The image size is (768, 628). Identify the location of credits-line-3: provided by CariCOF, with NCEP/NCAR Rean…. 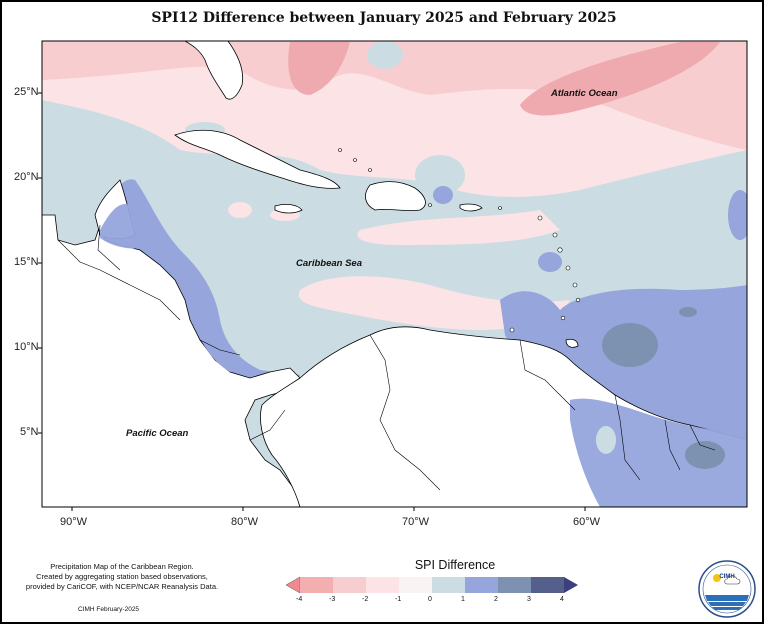
(122, 586).